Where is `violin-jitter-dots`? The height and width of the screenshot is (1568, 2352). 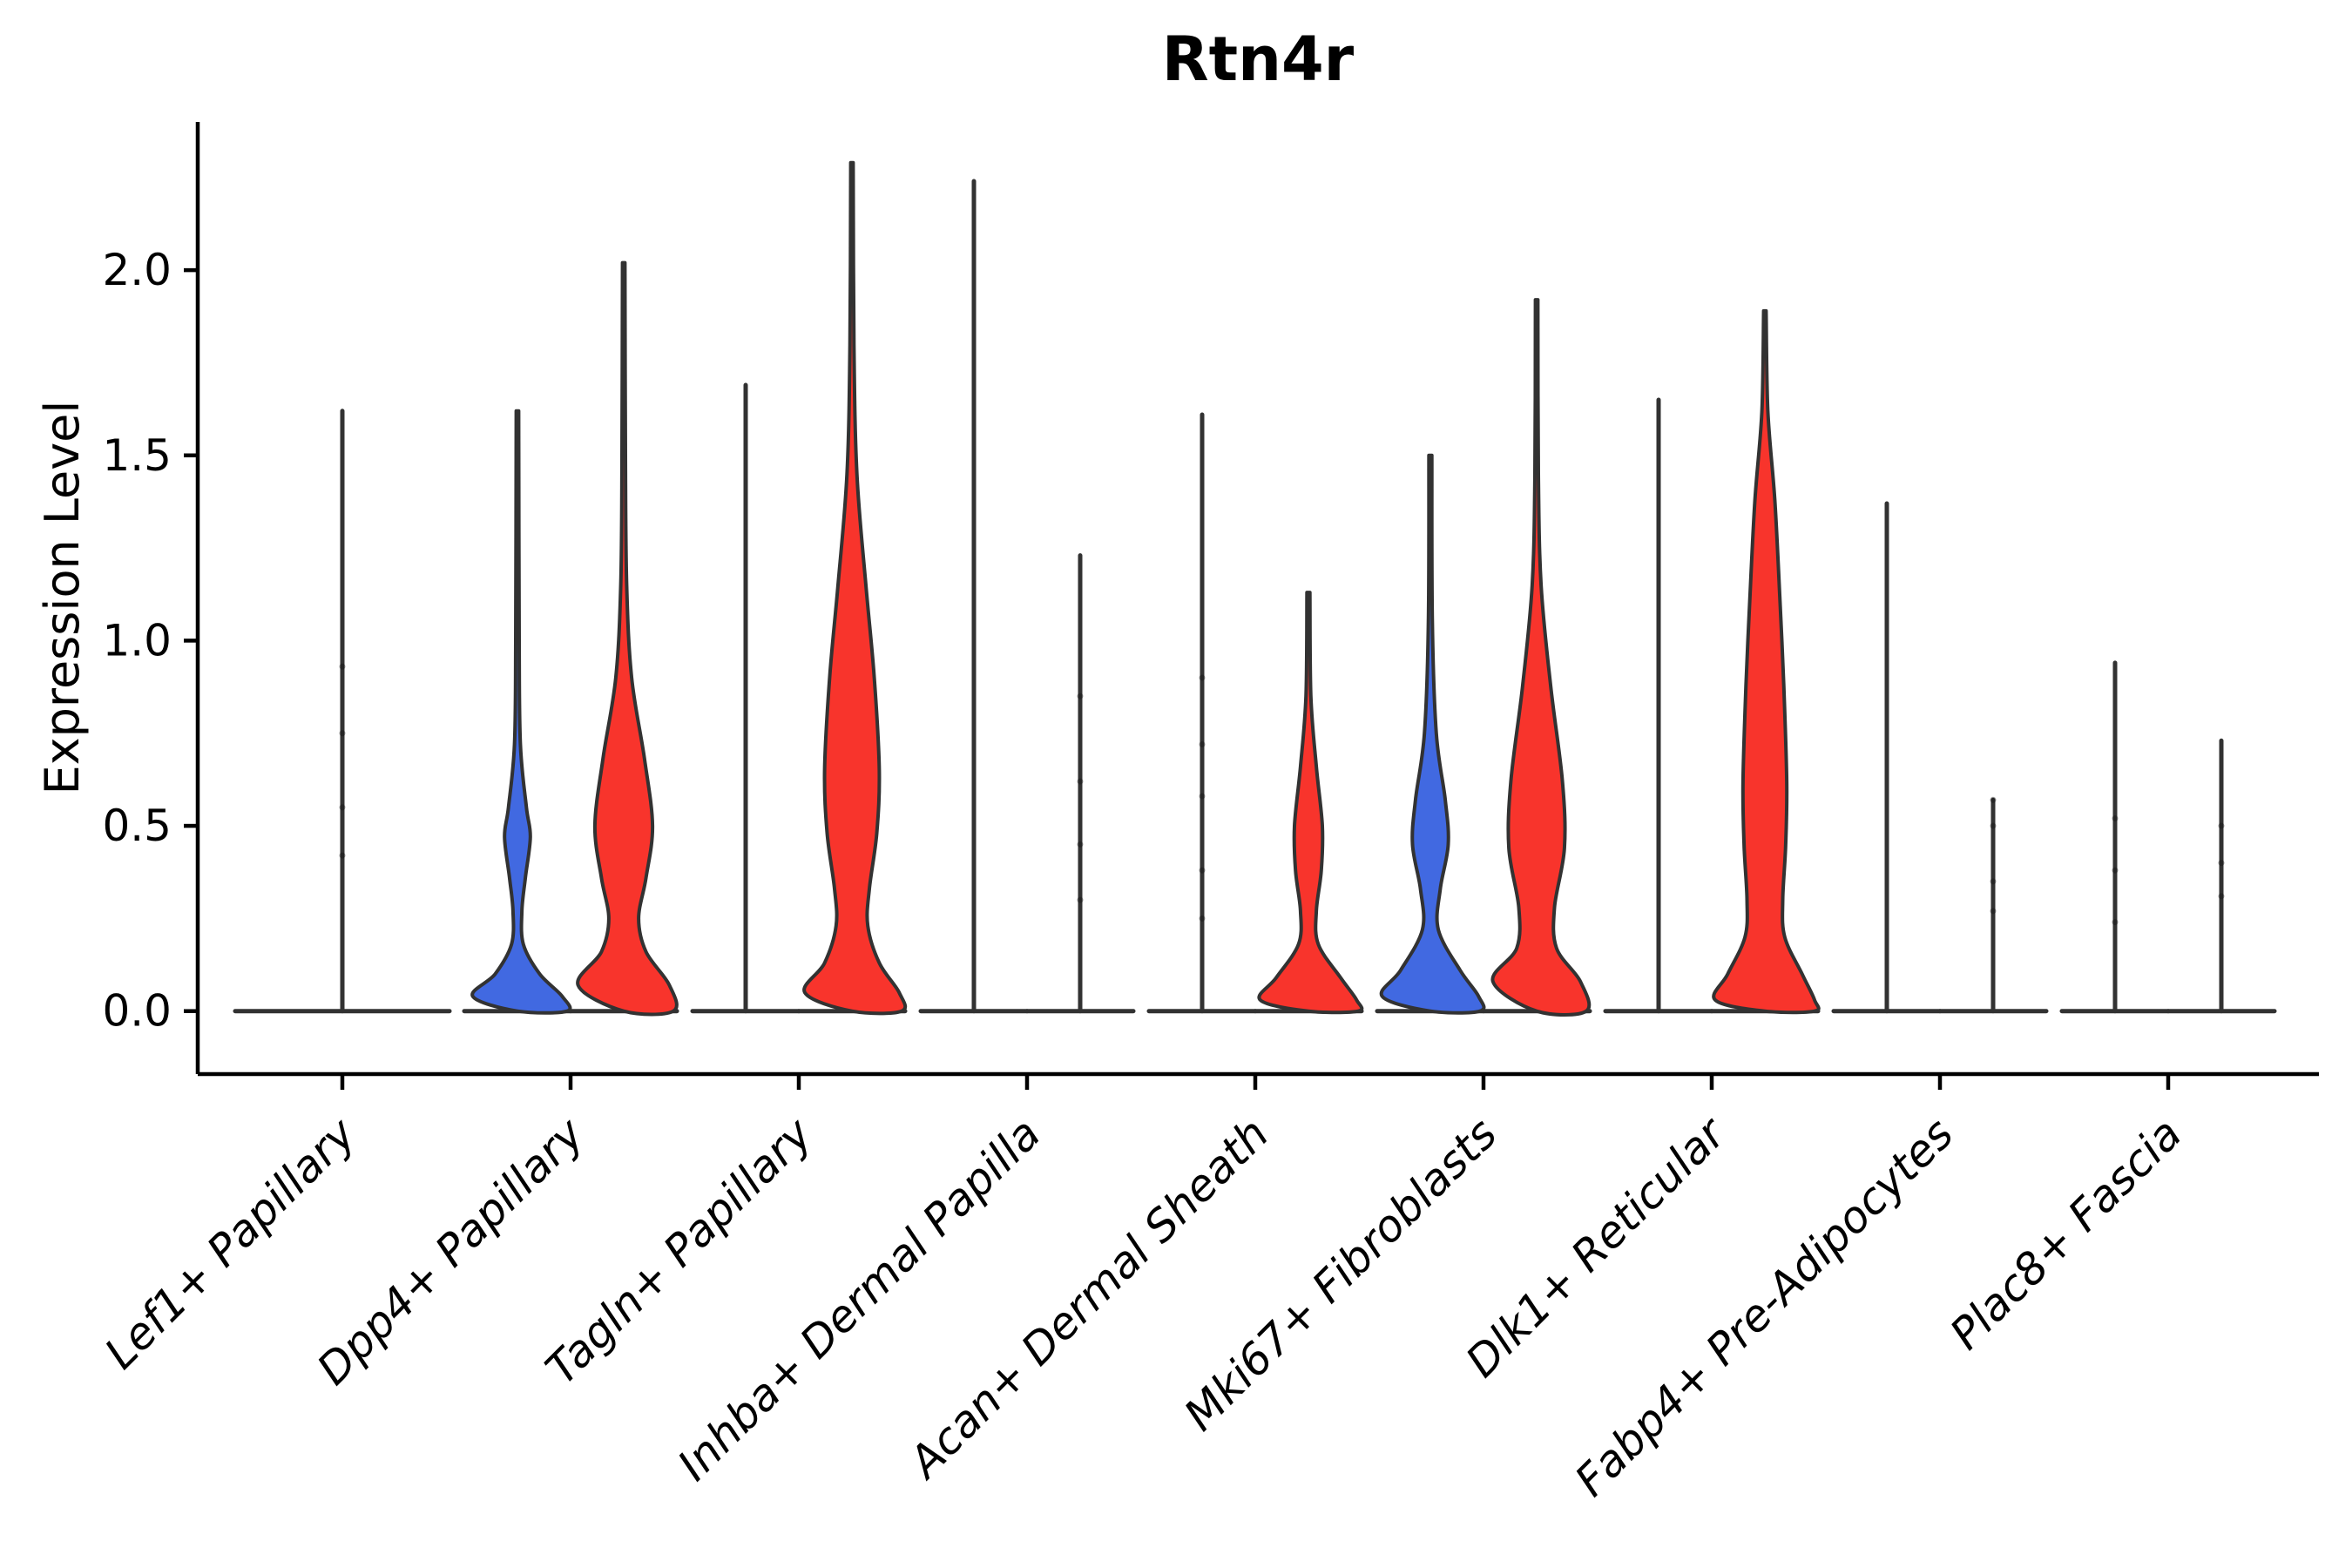 violin-jitter-dots is located at coordinates (1282, 795).